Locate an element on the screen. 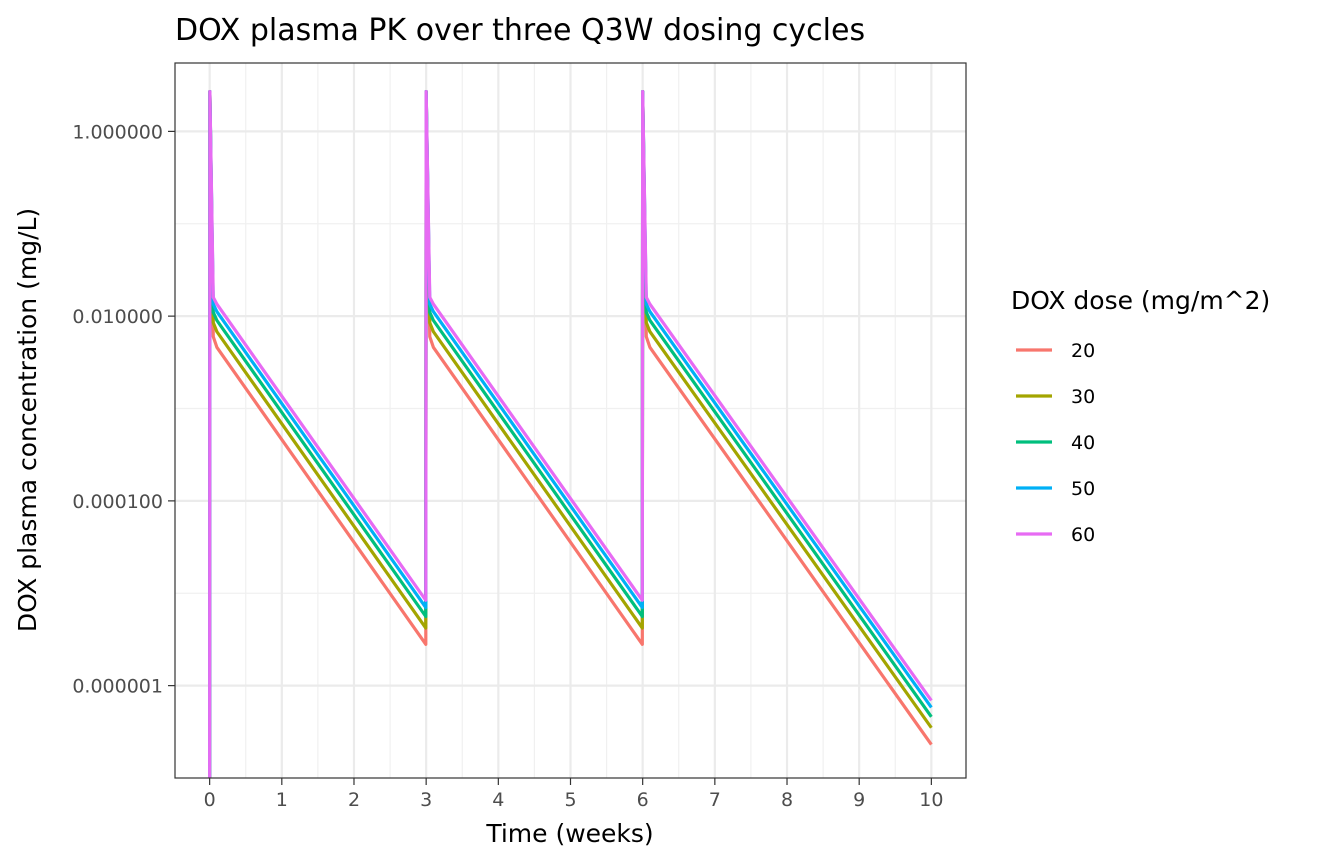 The width and height of the screenshot is (1344, 864). x-tick-label: 1 is located at coordinates (282, 800).